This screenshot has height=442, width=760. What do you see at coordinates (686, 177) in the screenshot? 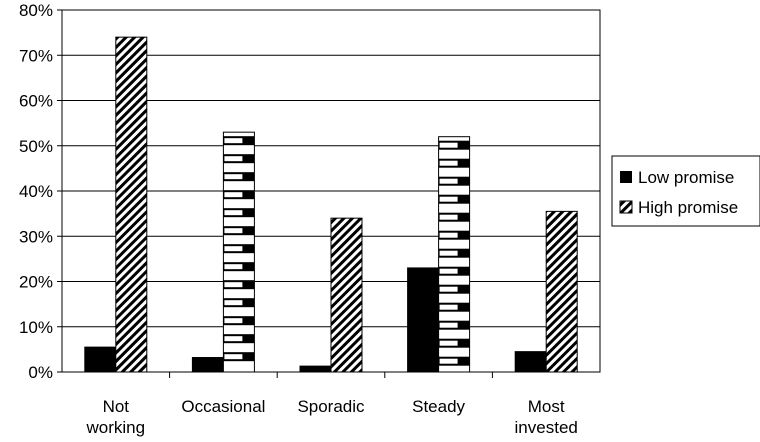
I see `legend-label-low: Low promise` at bounding box center [686, 177].